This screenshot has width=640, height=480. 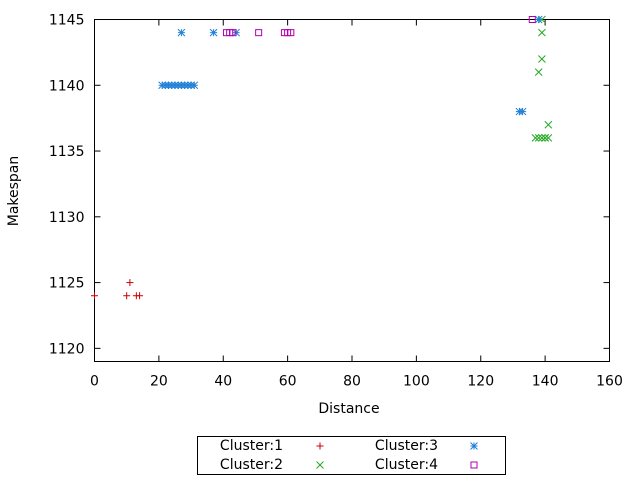 What do you see at coordinates (94, 382) in the screenshot?
I see `x-tick-label: 0` at bounding box center [94, 382].